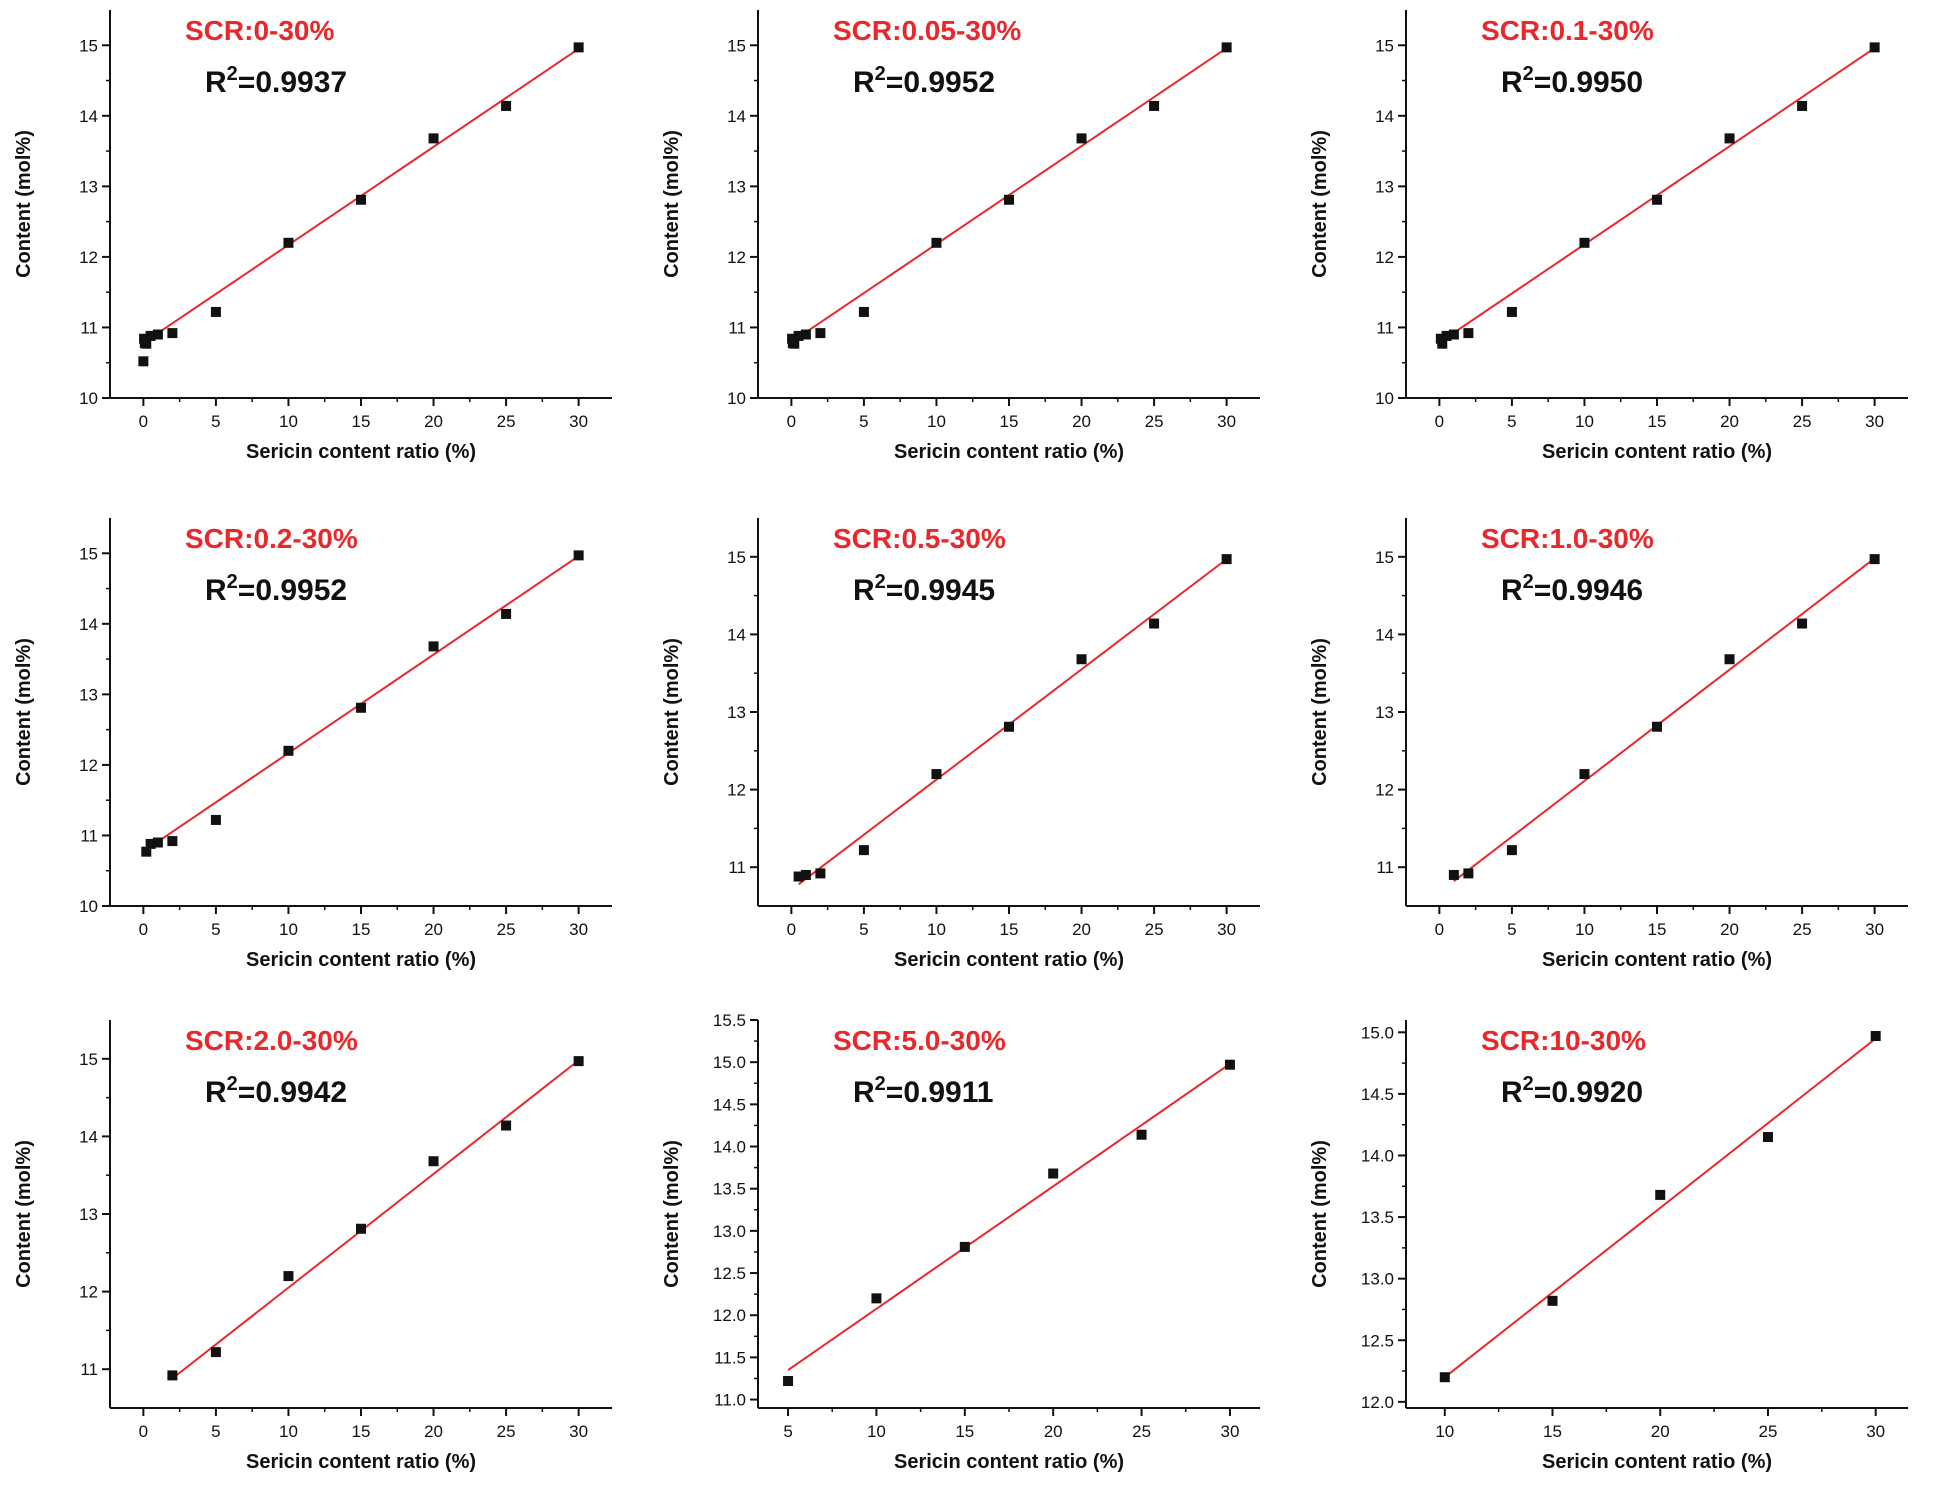 The height and width of the screenshot is (1486, 1938). Describe the element at coordinates (1588, 82) in the screenshot. I see `r-squared-value: =0.9950` at that location.